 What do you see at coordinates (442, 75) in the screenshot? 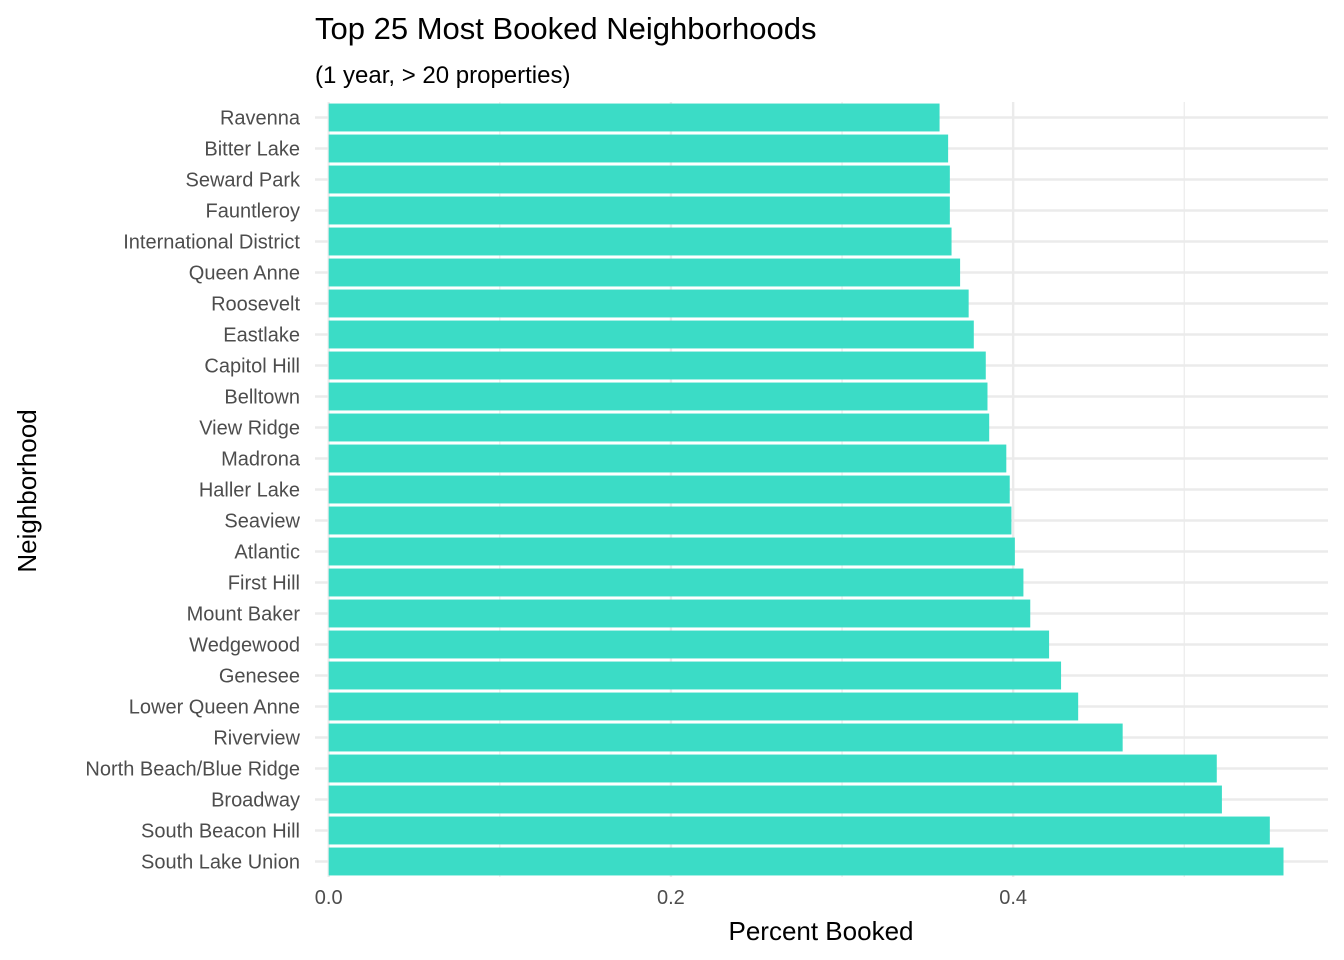
I see `chart-subtitle: (1 year, > 20 properties)` at bounding box center [442, 75].